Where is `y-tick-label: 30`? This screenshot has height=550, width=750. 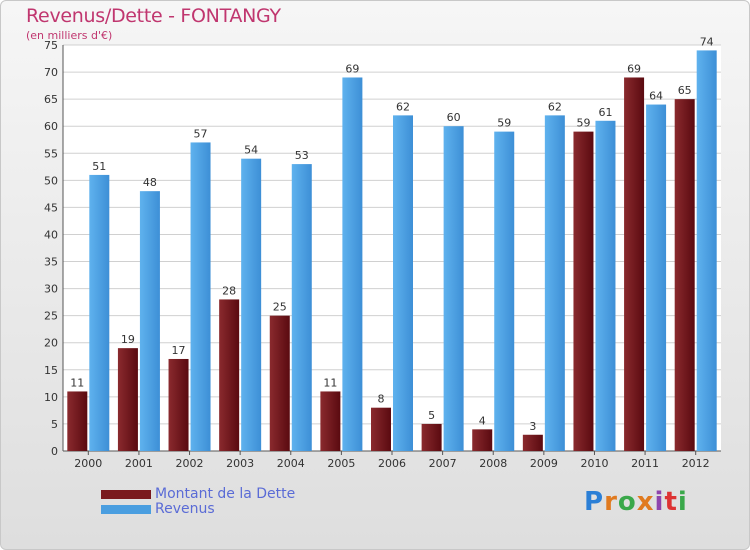 y-tick-label: 30 is located at coordinates (51, 289).